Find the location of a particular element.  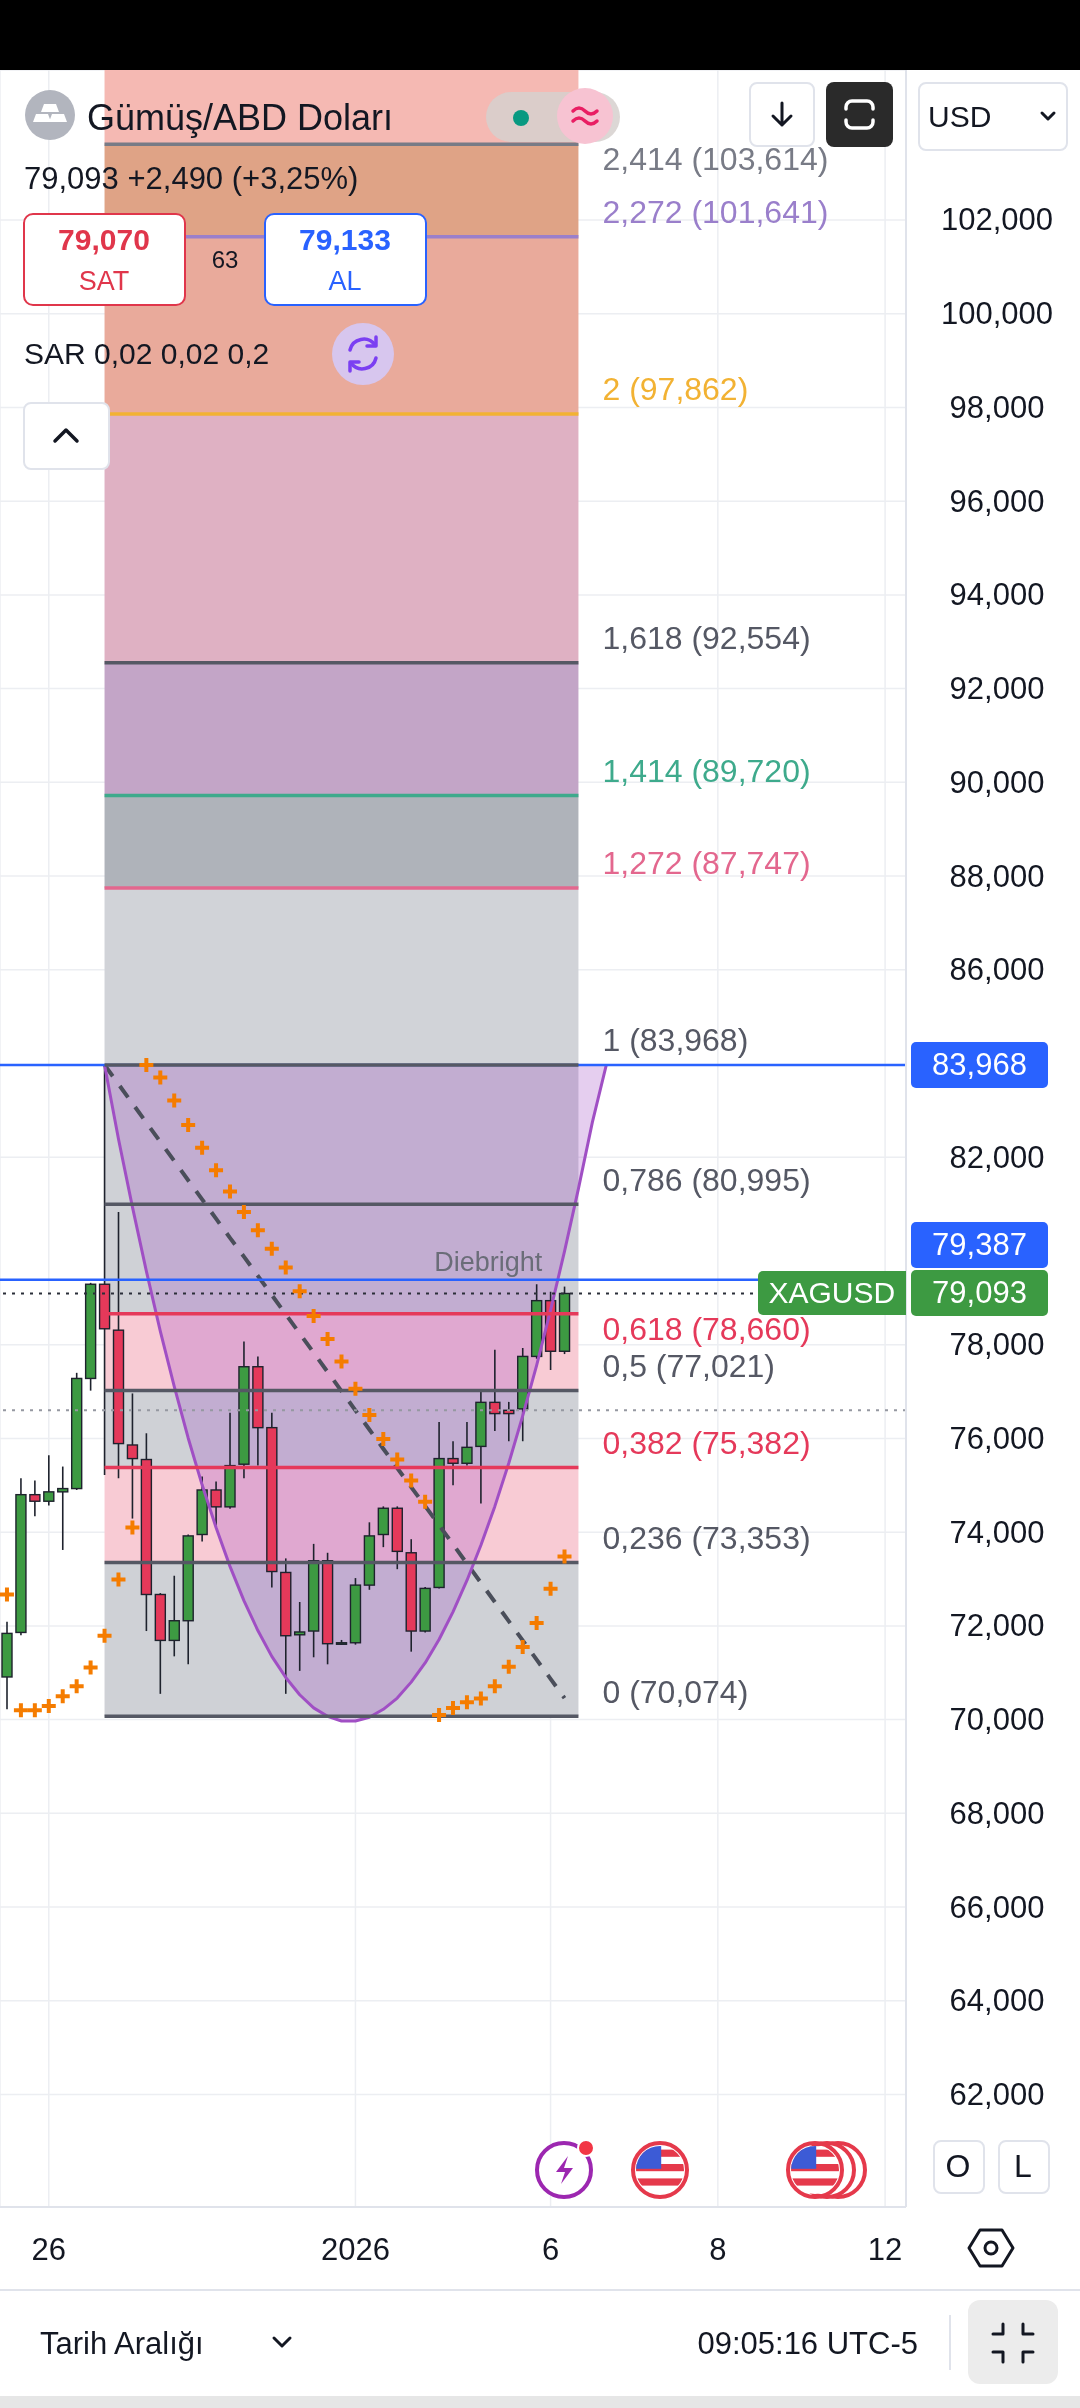

annotation: 79,133 is located at coordinates (345, 240).